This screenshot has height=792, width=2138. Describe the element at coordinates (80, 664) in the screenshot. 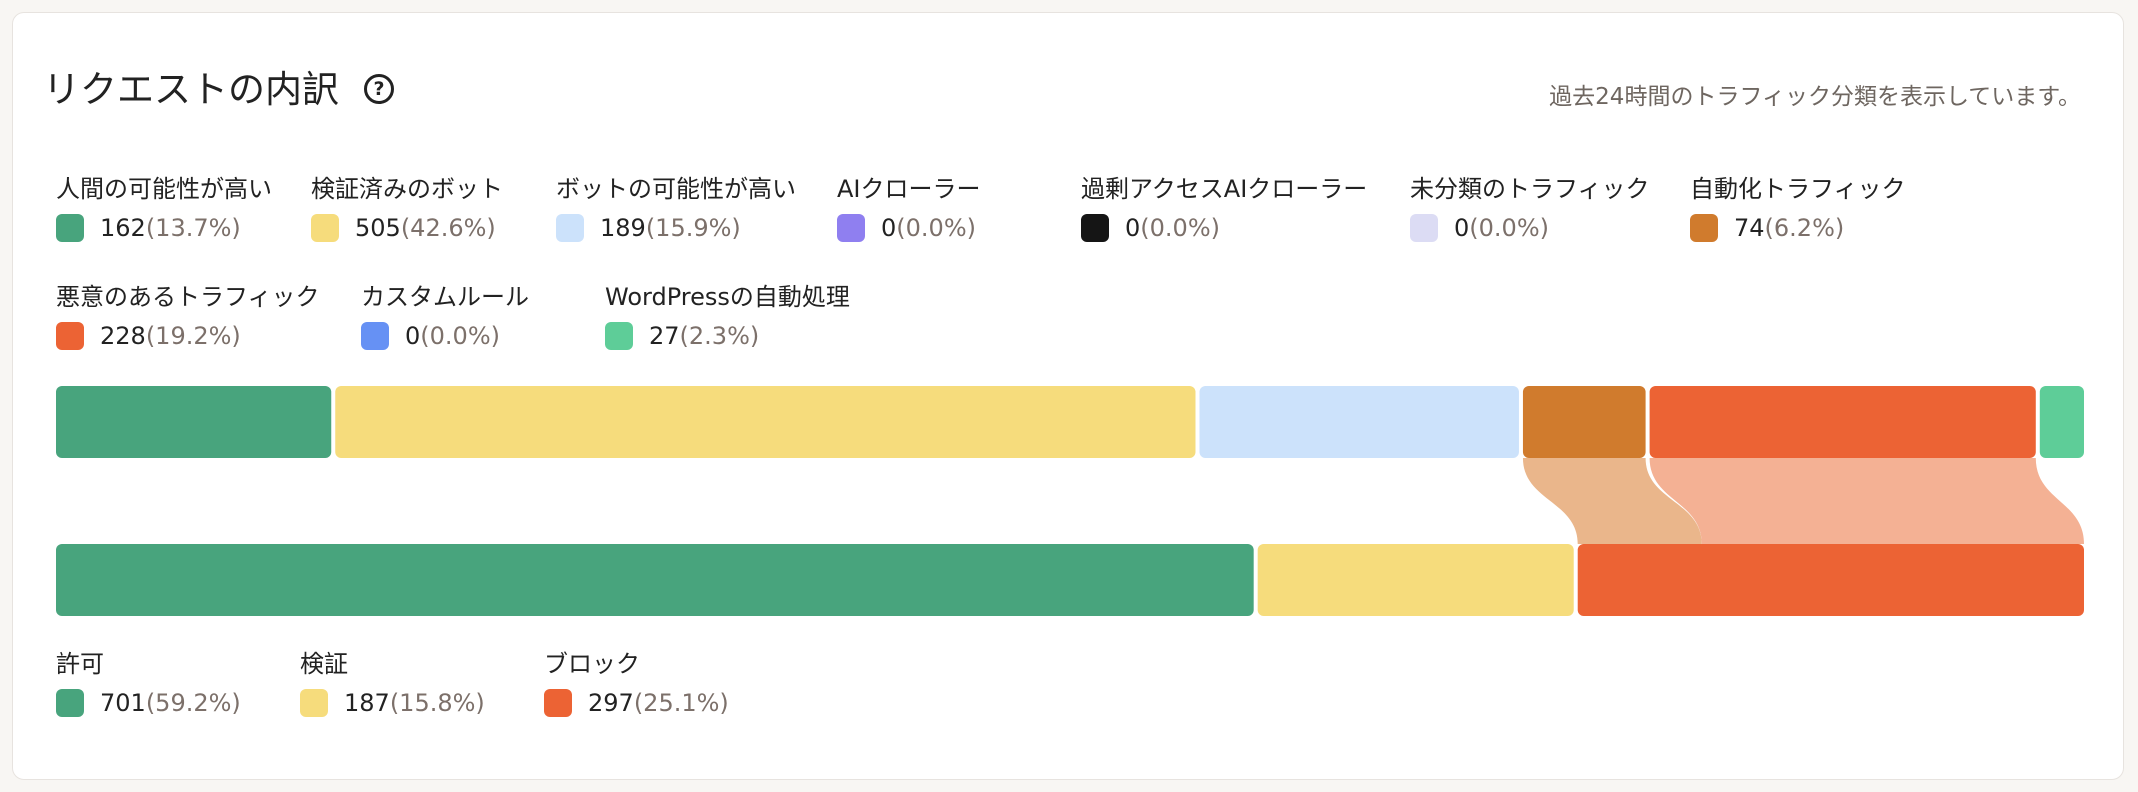

I see `legend-label: 許可` at that location.